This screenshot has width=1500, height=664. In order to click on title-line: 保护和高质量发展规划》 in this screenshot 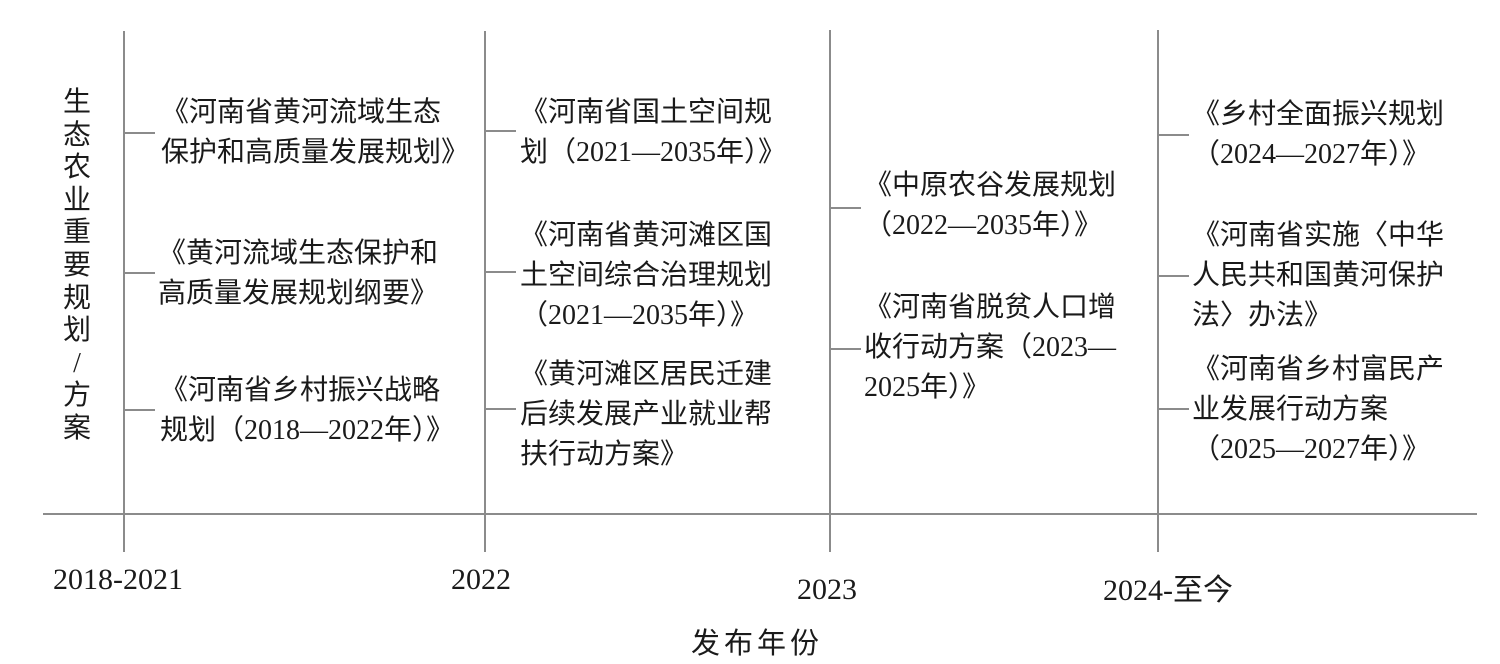, I will do `click(315, 152)`.